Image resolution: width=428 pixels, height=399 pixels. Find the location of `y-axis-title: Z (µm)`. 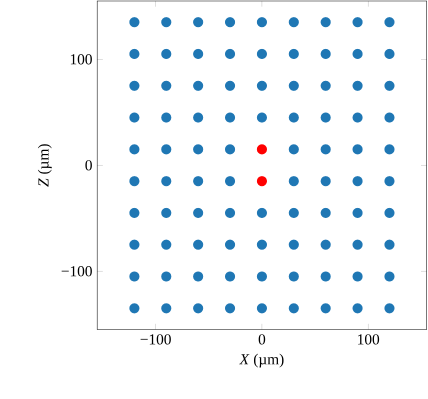

y-axis-title: Z (µm) is located at coordinates (45, 165).